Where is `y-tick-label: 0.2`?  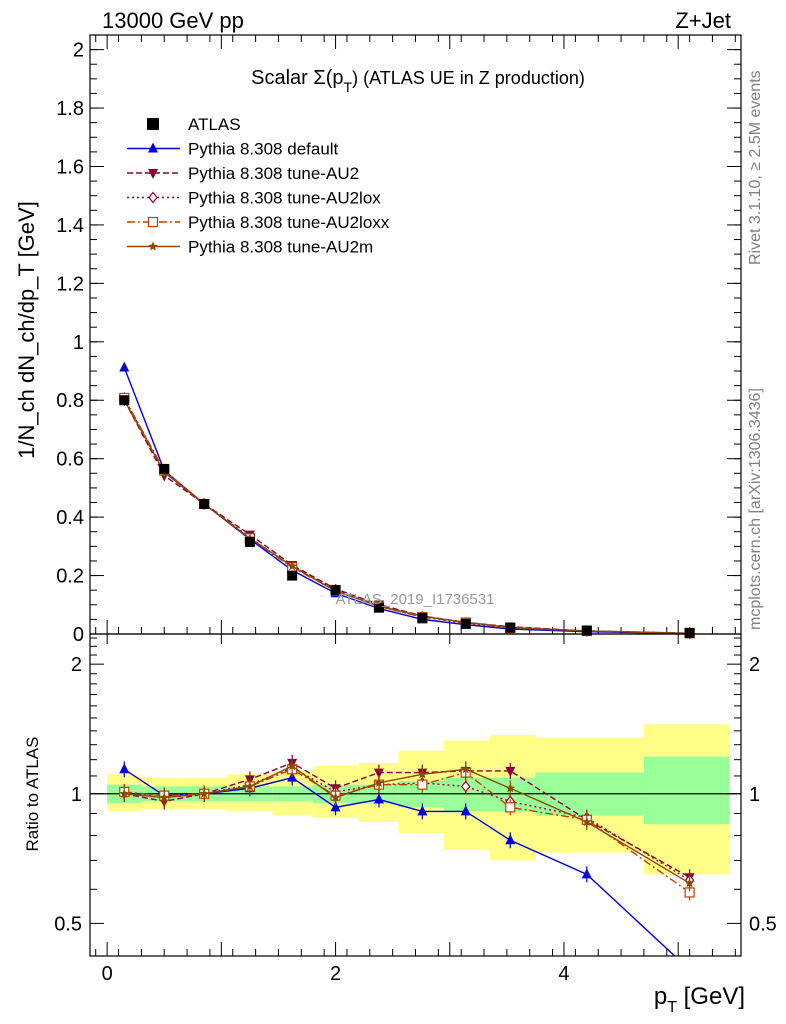 y-tick-label: 0.2 is located at coordinates (70, 577).